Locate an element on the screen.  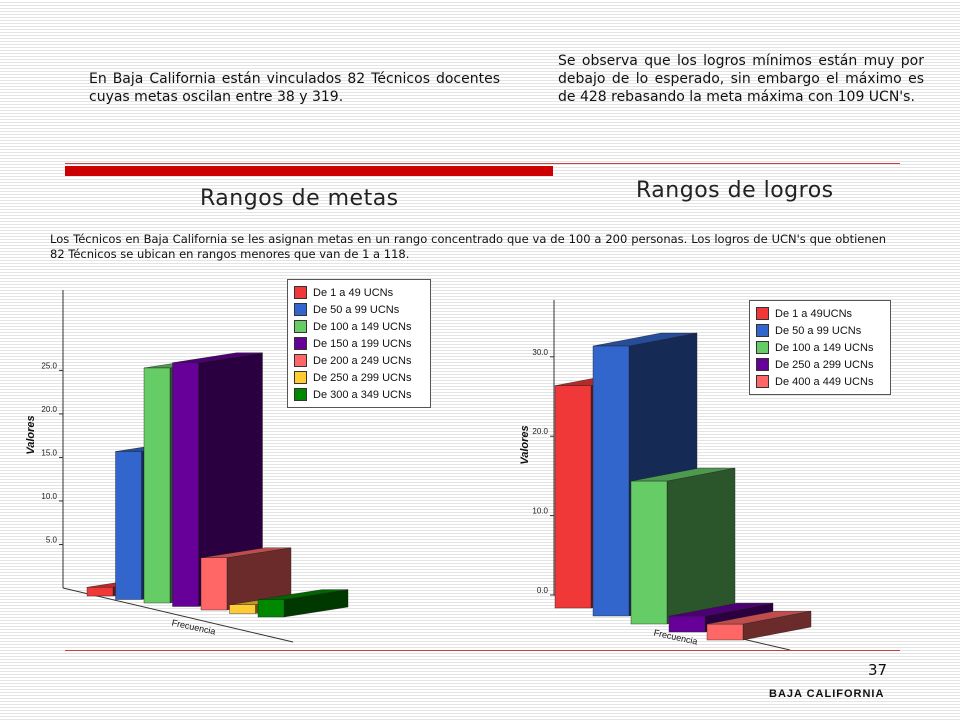
red-accent-bar is located at coordinates (309, 171).